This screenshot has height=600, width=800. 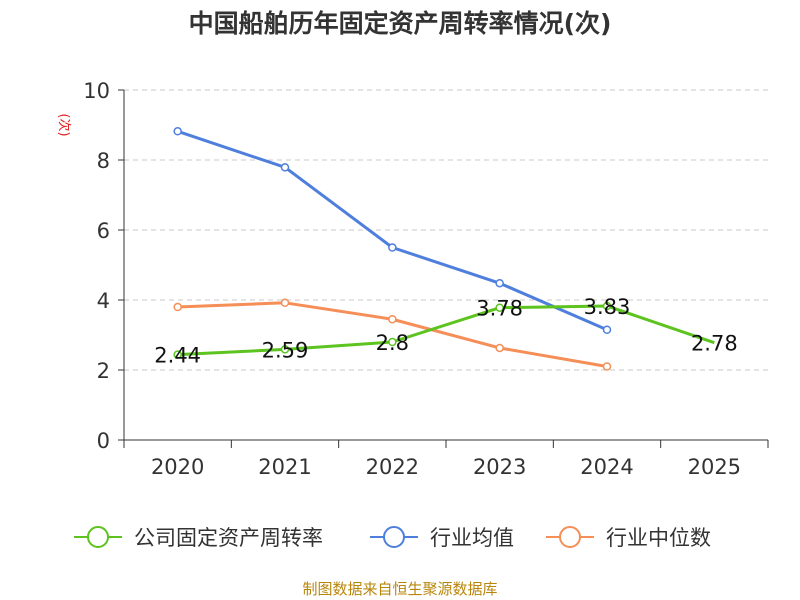 I want to click on data-label: 3.78, so click(x=499, y=309).